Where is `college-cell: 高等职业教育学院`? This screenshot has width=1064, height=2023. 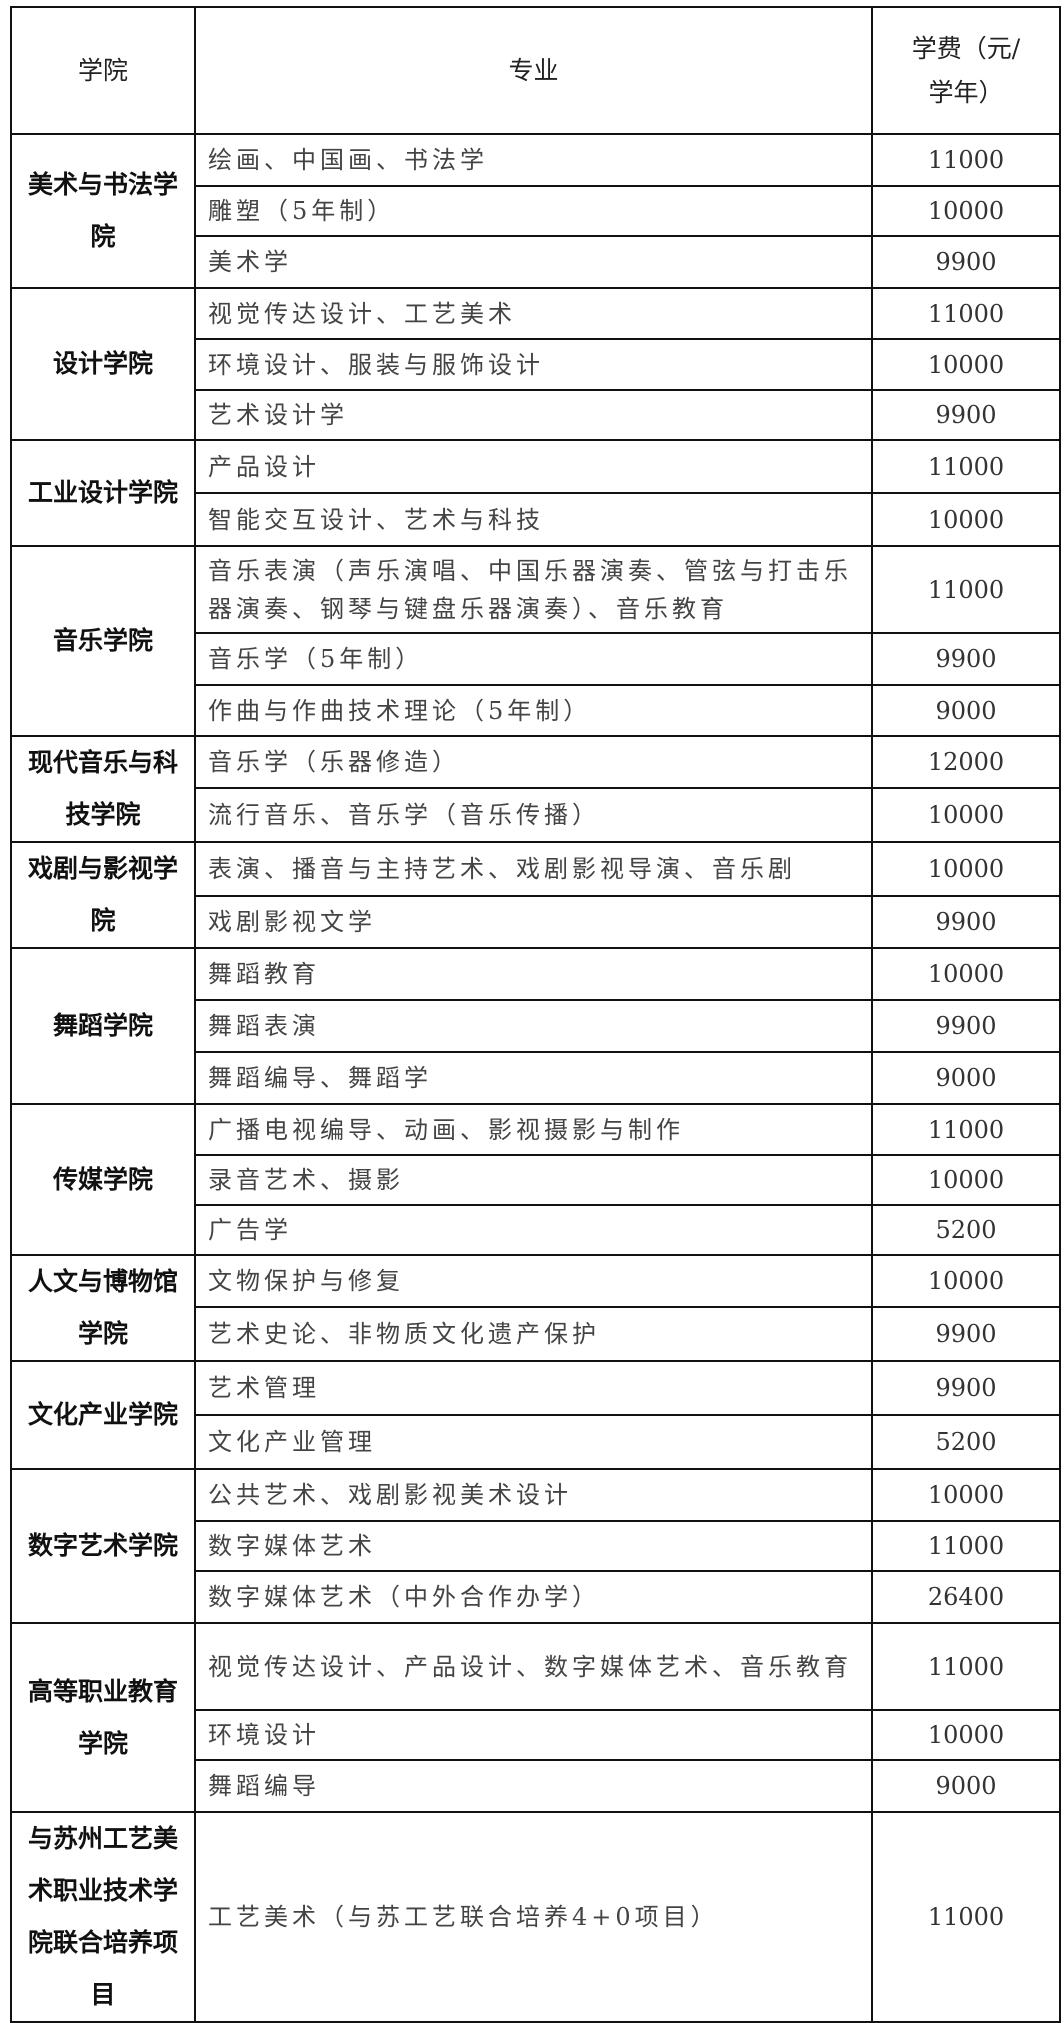 college-cell: 高等职业教育学院 is located at coordinates (103, 1717).